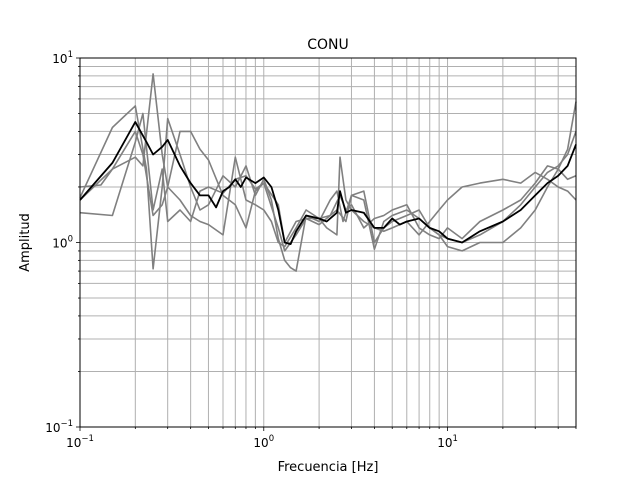 The height and width of the screenshot is (480, 640). I want to click on chart-title: CONU, so click(328, 45).